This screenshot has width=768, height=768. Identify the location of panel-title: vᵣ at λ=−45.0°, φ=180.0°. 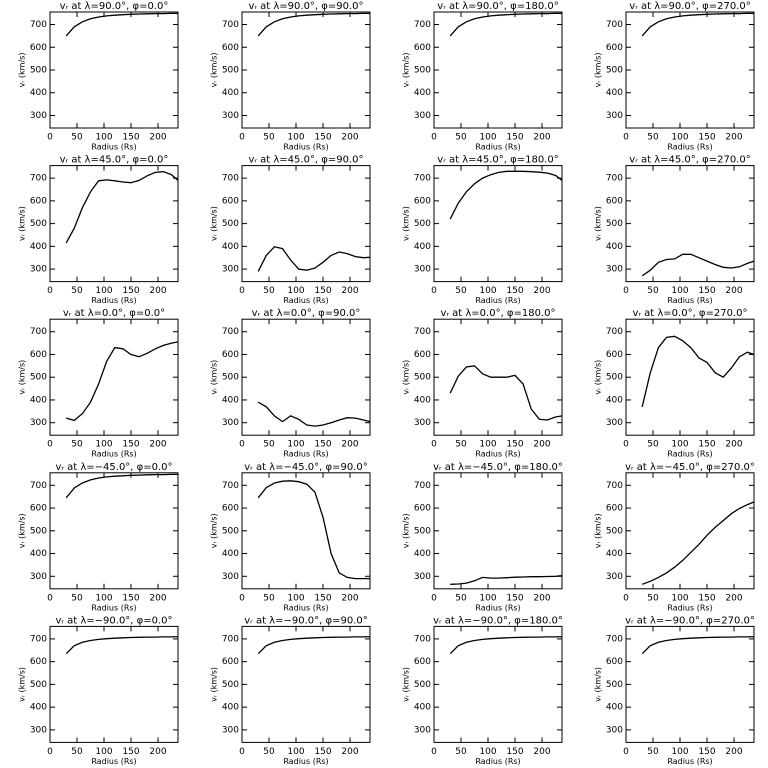
(498, 467).